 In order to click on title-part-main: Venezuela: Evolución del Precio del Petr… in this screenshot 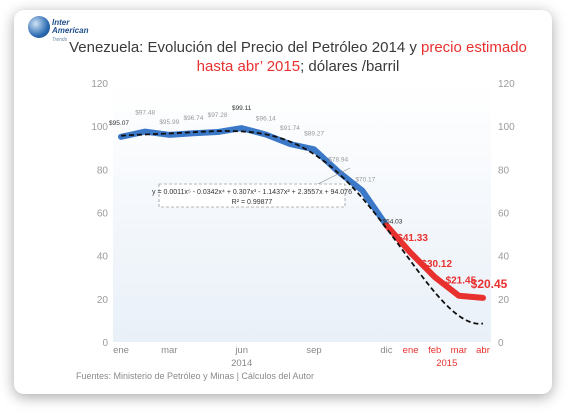, I will do `click(245, 47)`.